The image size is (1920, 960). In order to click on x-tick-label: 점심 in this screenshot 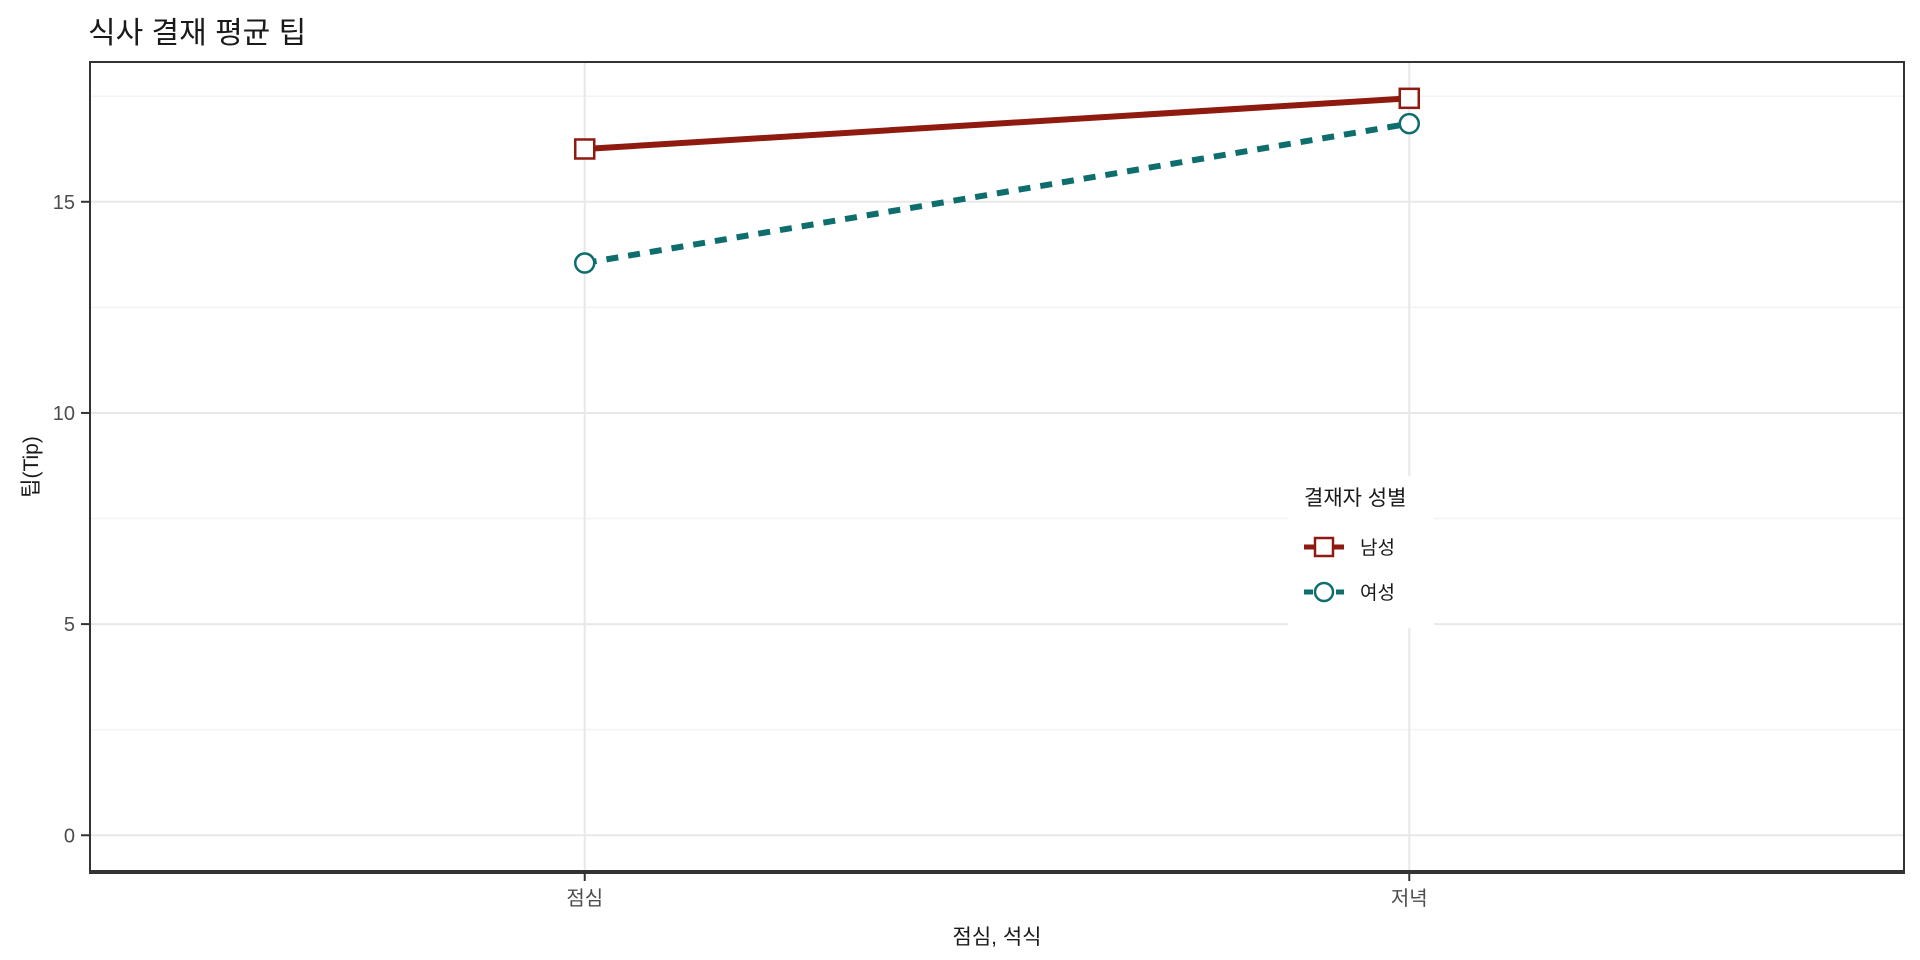, I will do `click(584, 898)`.